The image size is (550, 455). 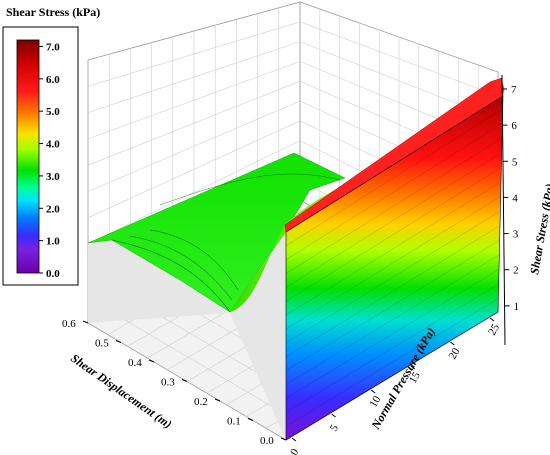 I want to click on shear-stress-tick-label: 4, so click(x=515, y=198).